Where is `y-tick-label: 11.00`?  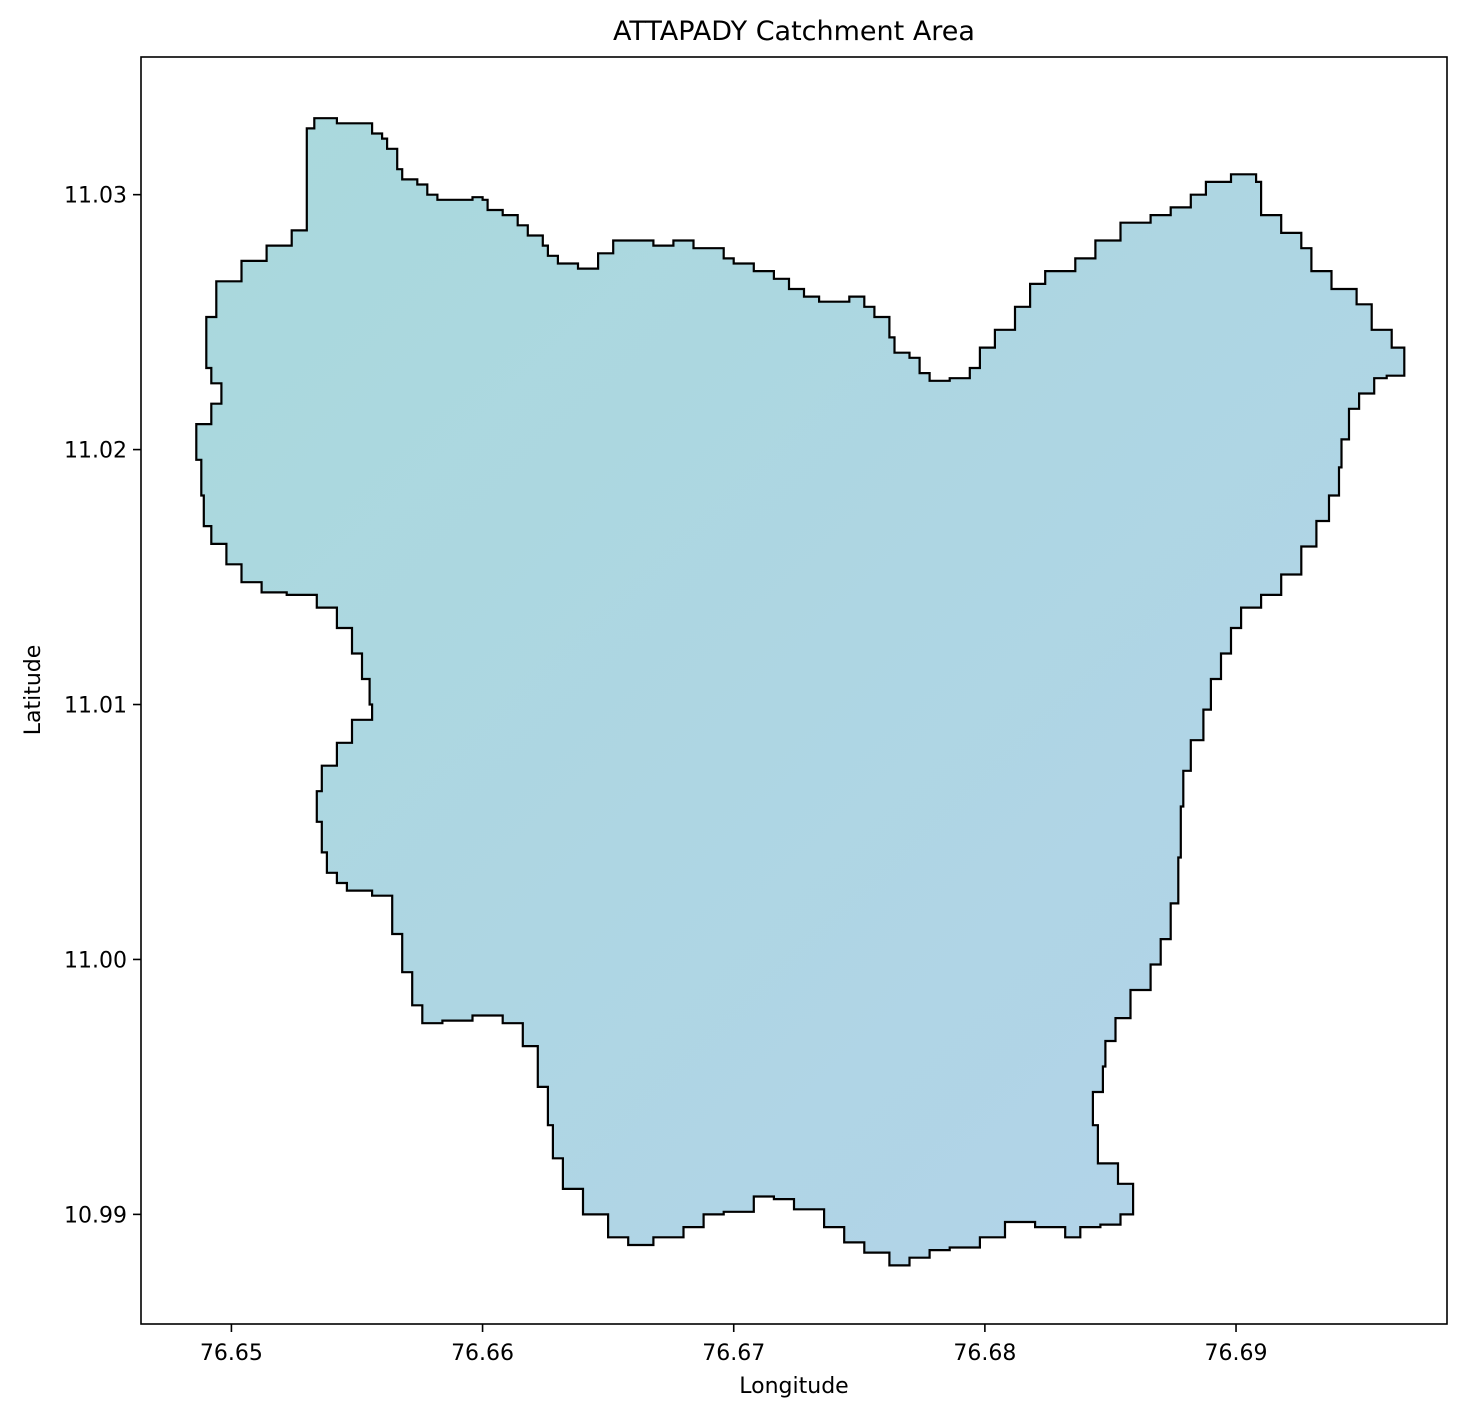
y-tick-label: 11.00 is located at coordinates (95, 960).